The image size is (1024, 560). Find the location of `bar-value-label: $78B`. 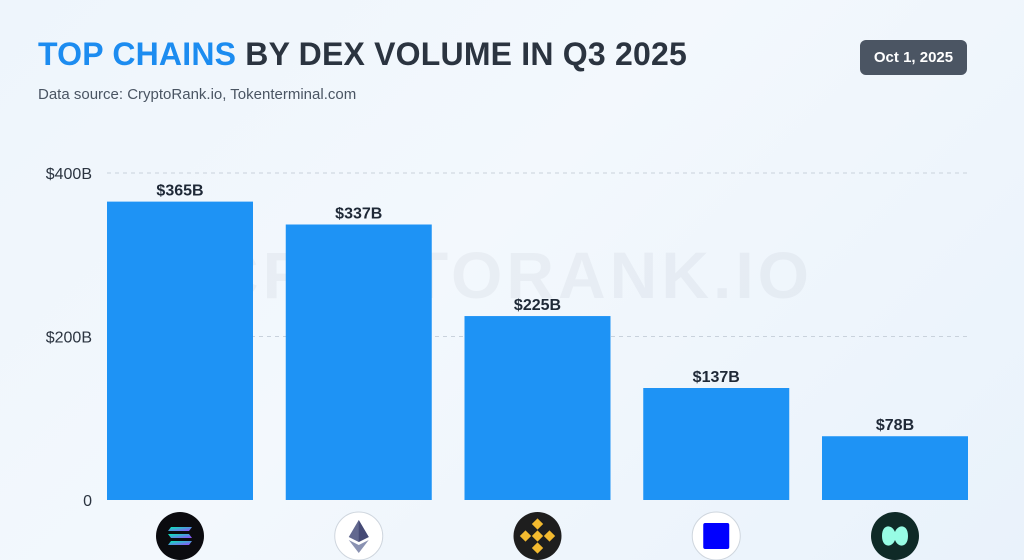

bar-value-label: $78B is located at coordinates (895, 425).